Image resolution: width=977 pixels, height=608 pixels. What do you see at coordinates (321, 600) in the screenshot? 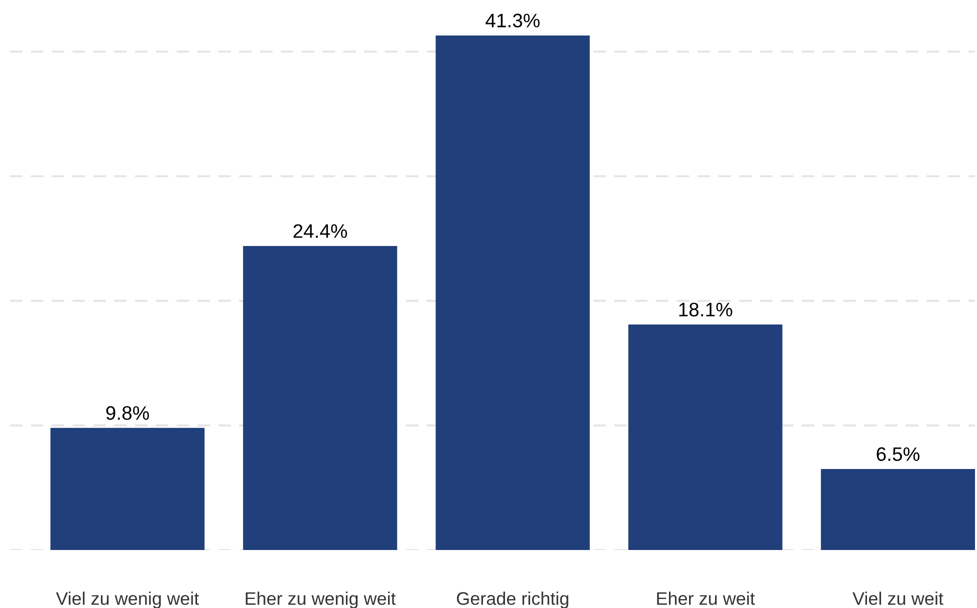
I see `x-tick-label: Eher zu wenig weit` at bounding box center [321, 600].